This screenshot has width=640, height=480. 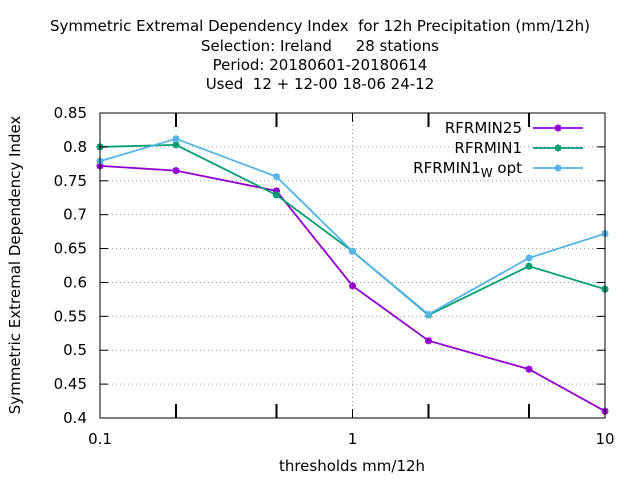 I want to click on y-tick-label: 0.65, so click(x=70, y=249).